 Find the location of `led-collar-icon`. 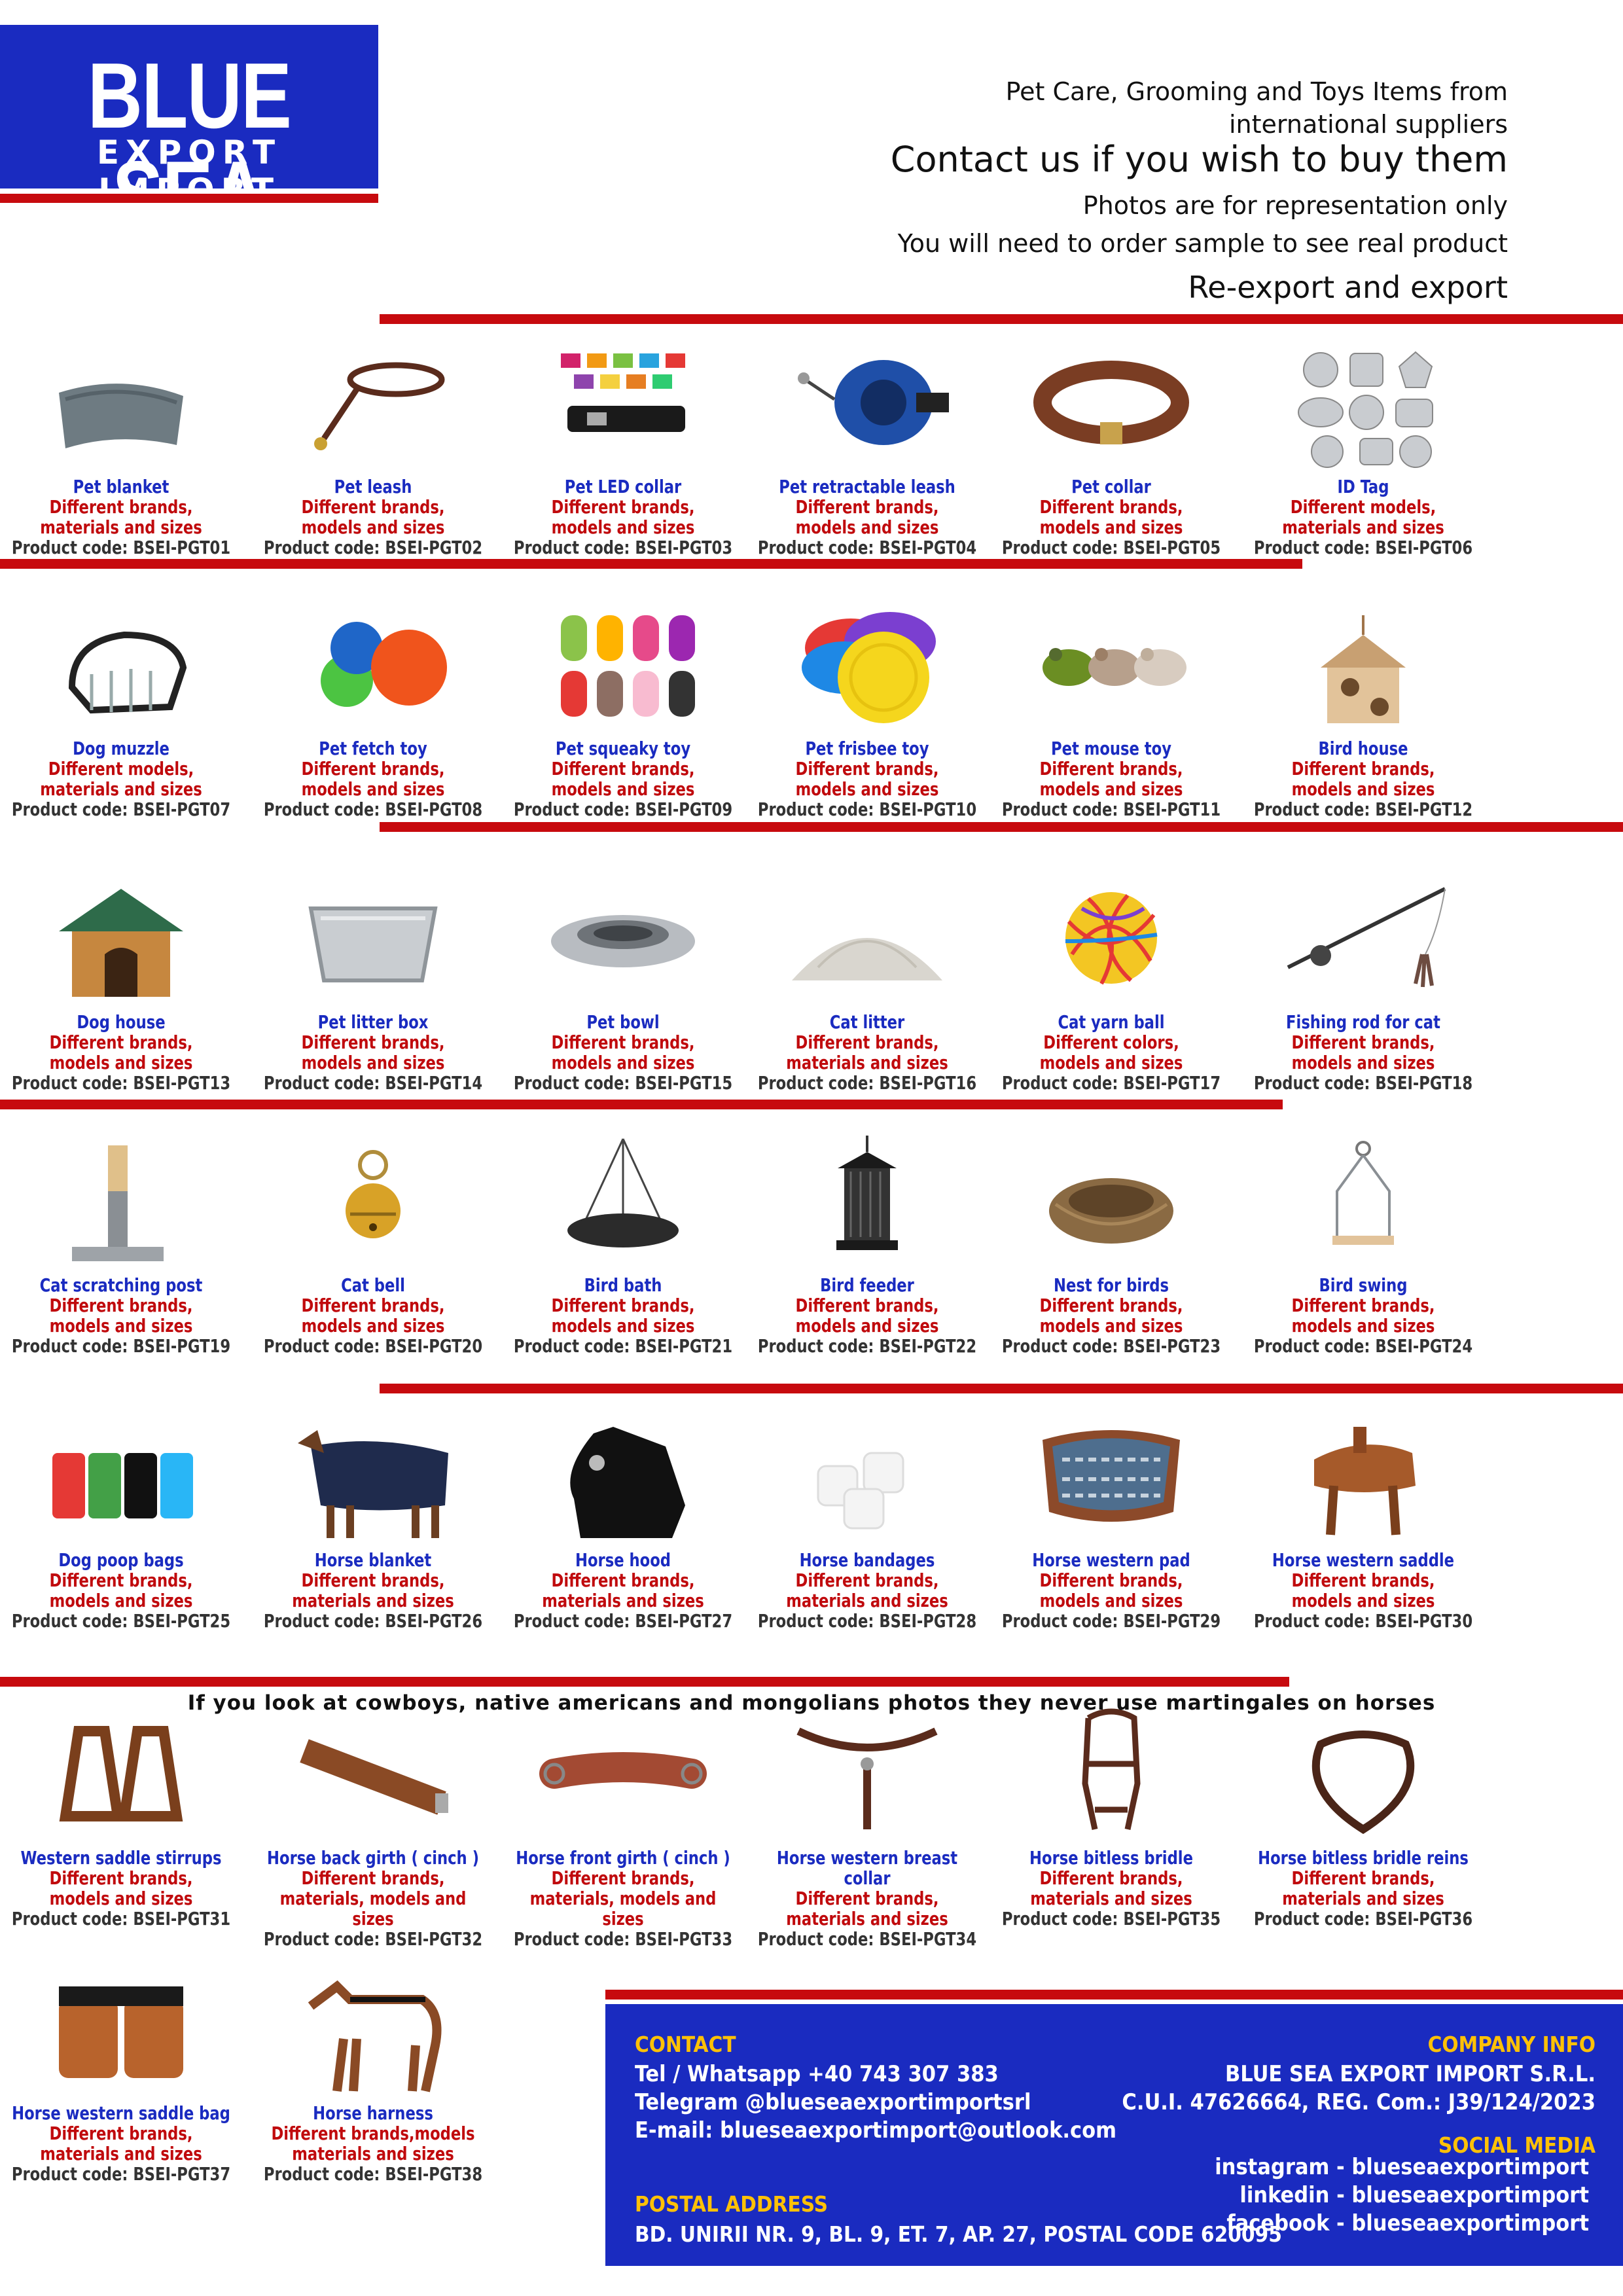

led-collar-icon is located at coordinates (623, 402).